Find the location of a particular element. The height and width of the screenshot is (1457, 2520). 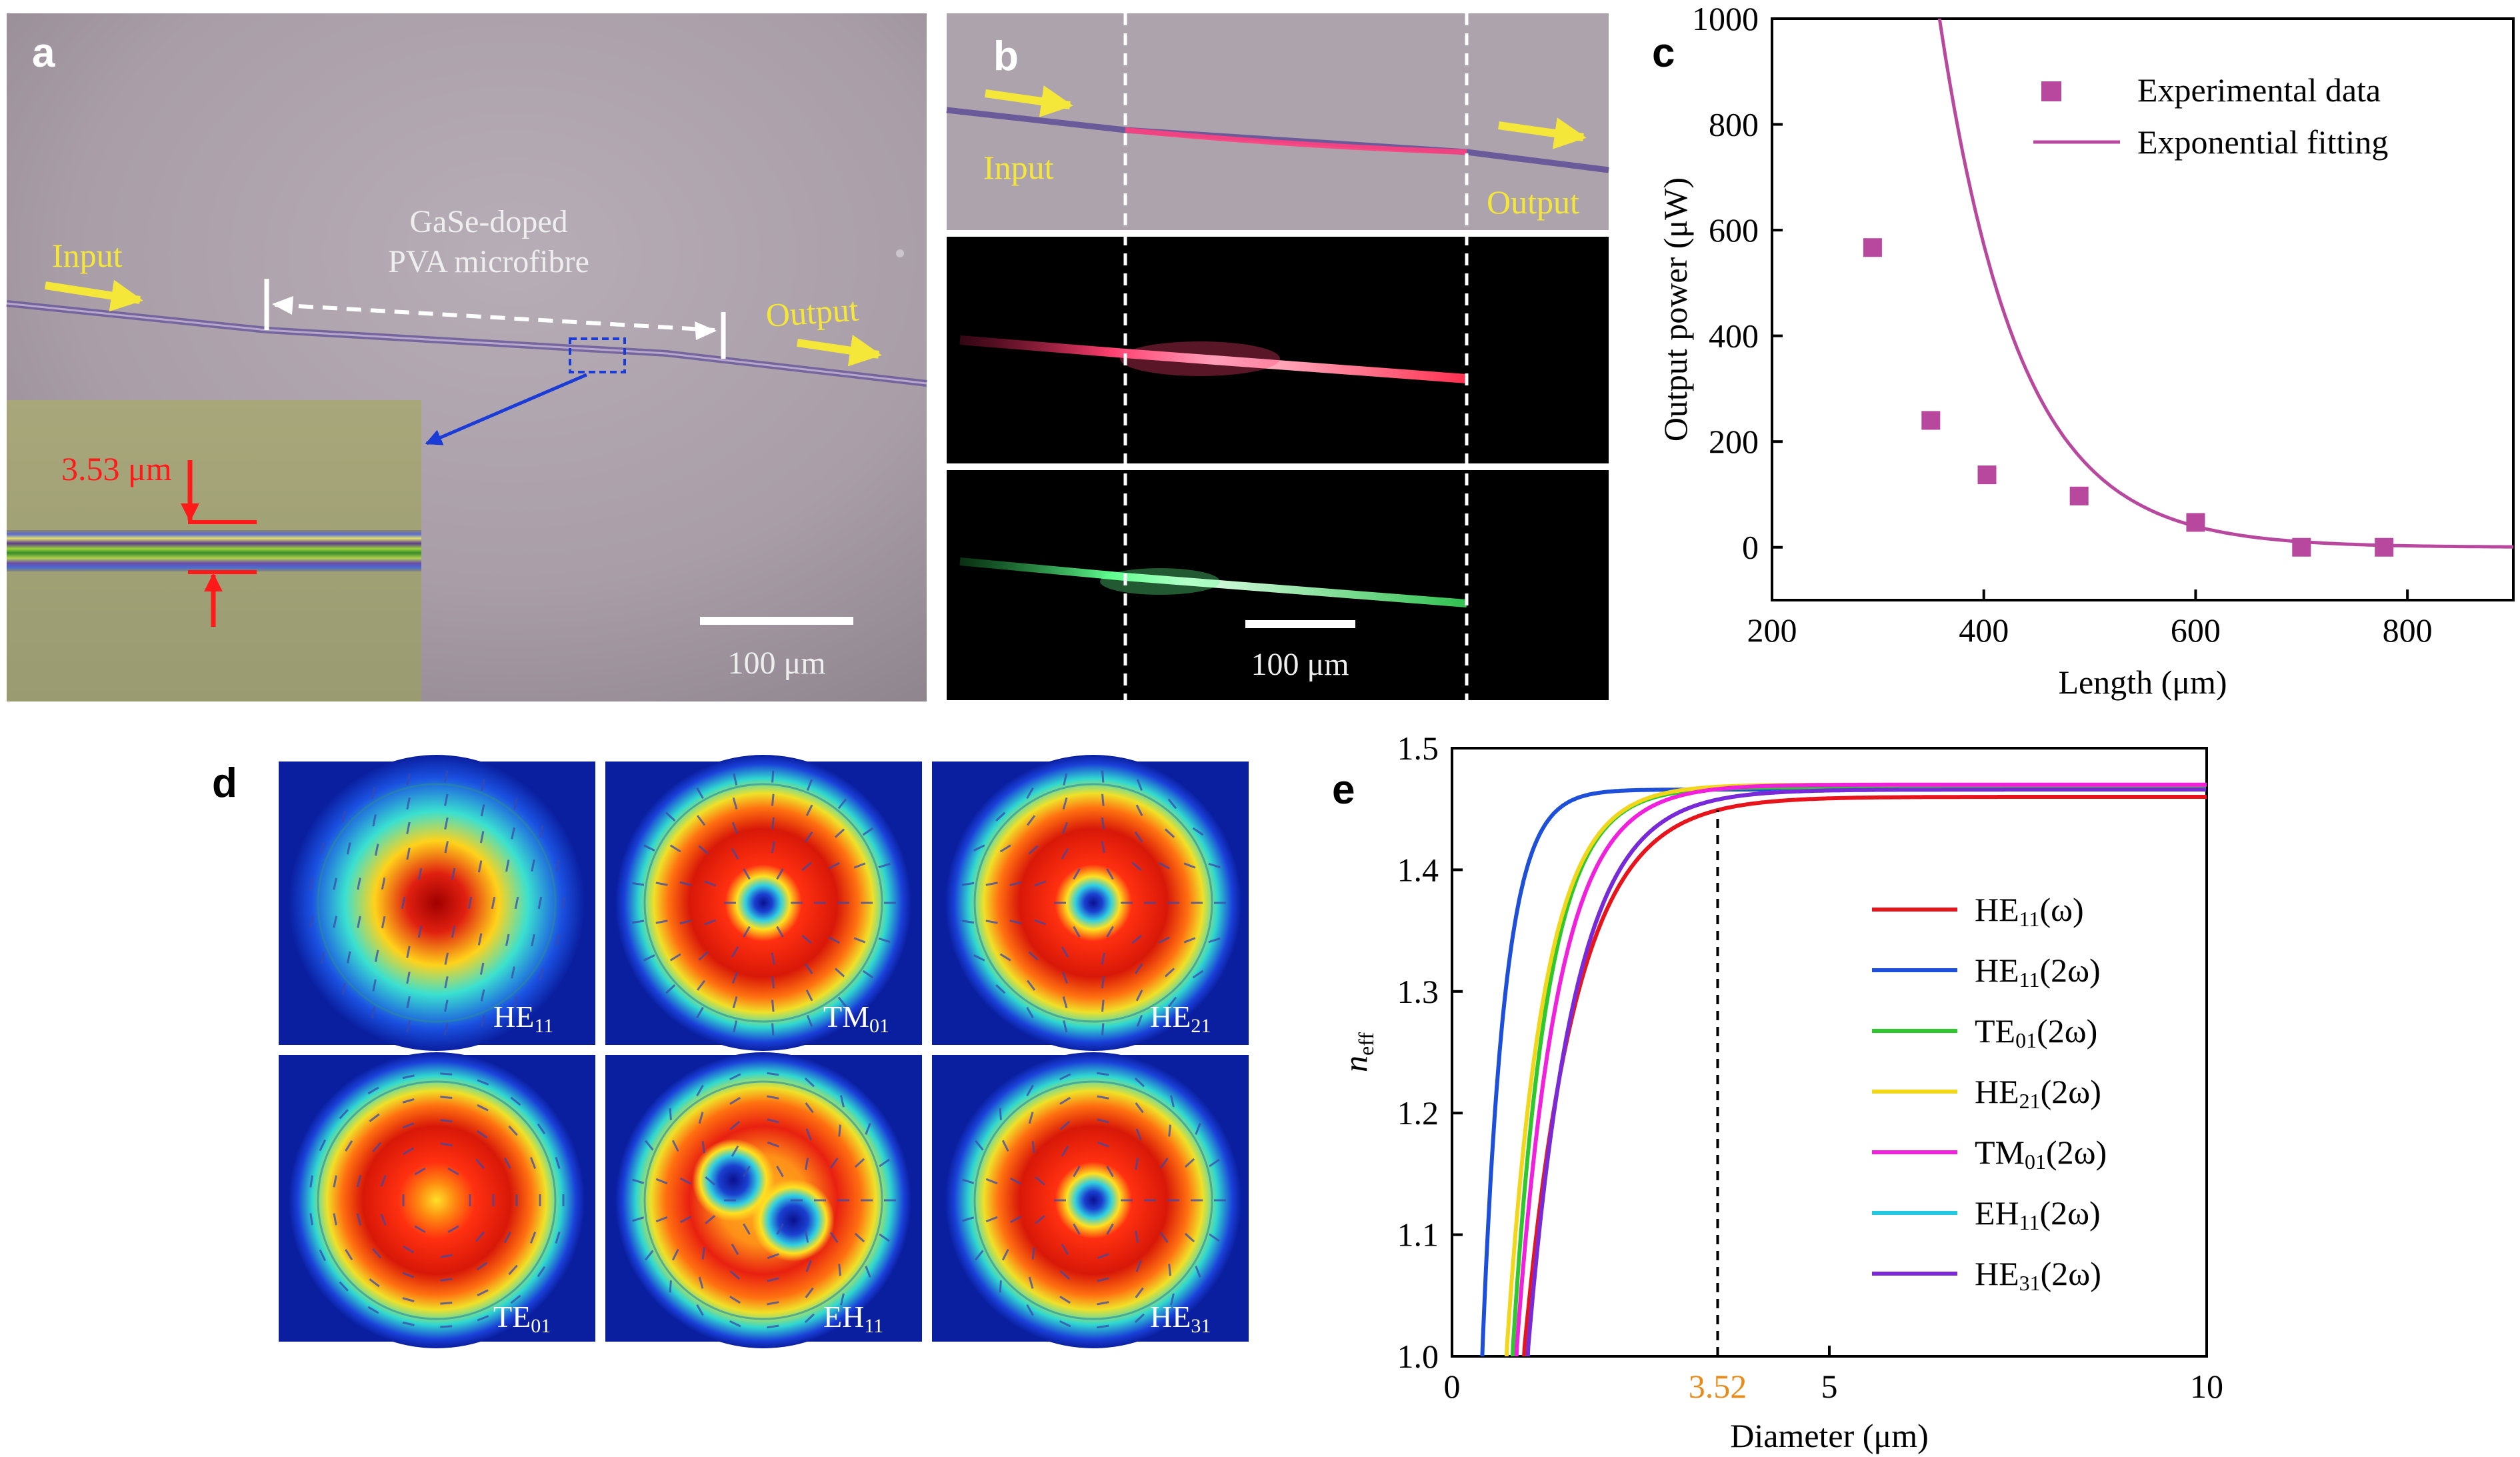

legend-label: TE01(2ω) is located at coordinates (2036, 1032).